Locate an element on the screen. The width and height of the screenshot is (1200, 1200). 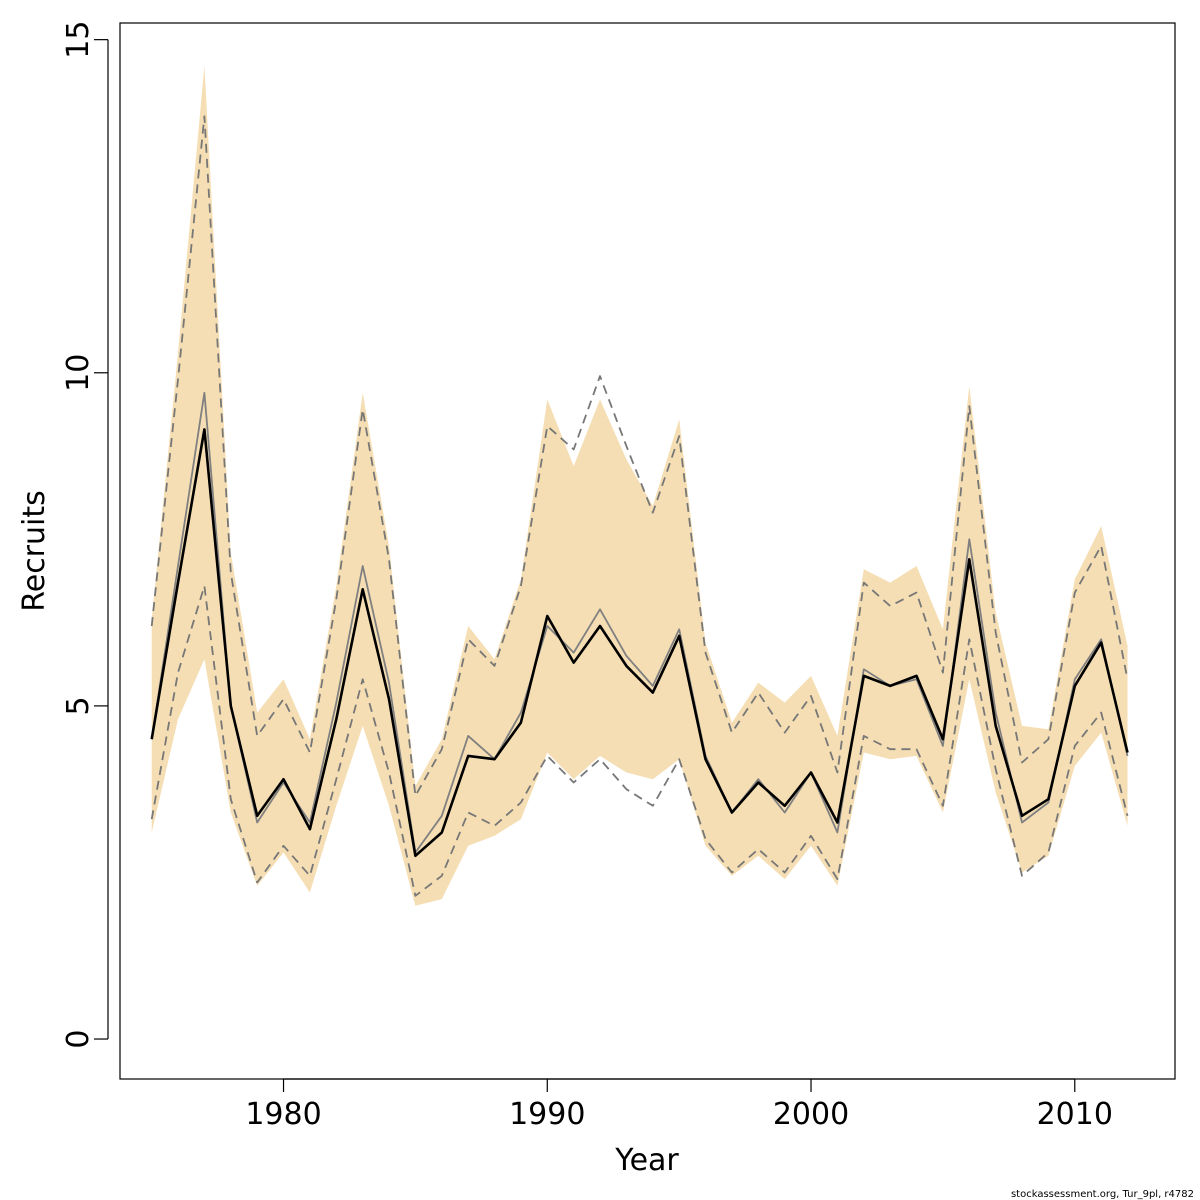
y-tick-label: 0 is located at coordinates (78, 1038).